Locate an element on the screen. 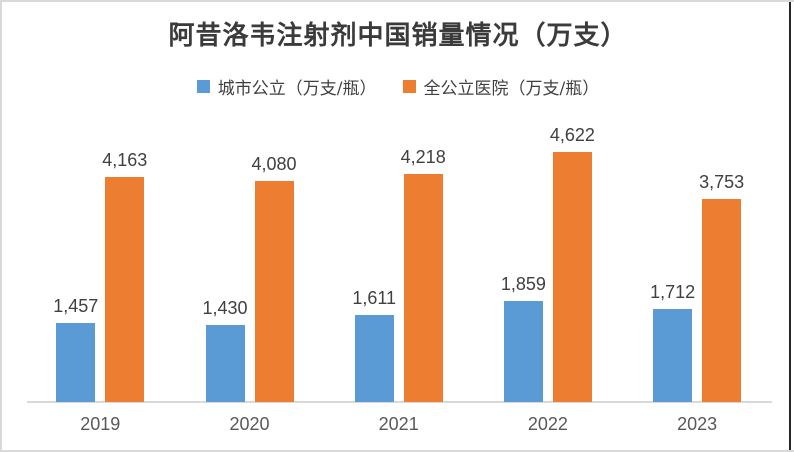  data-label-series0-2021: 1,611 is located at coordinates (374, 298).